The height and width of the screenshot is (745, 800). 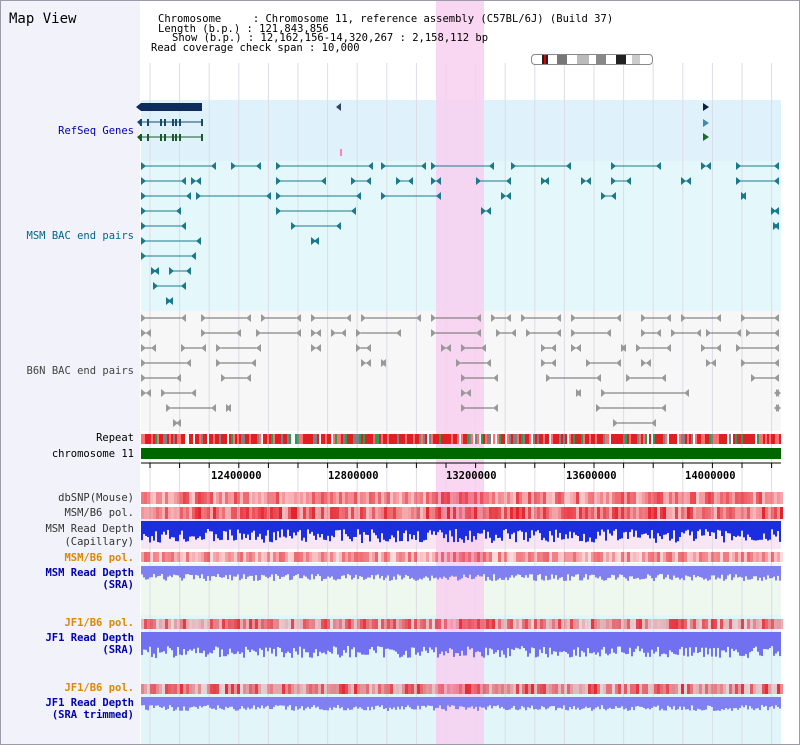 What do you see at coordinates (80, 371) in the screenshot?
I see `track-label-b6n-bac: B6N BAC end pairs` at bounding box center [80, 371].